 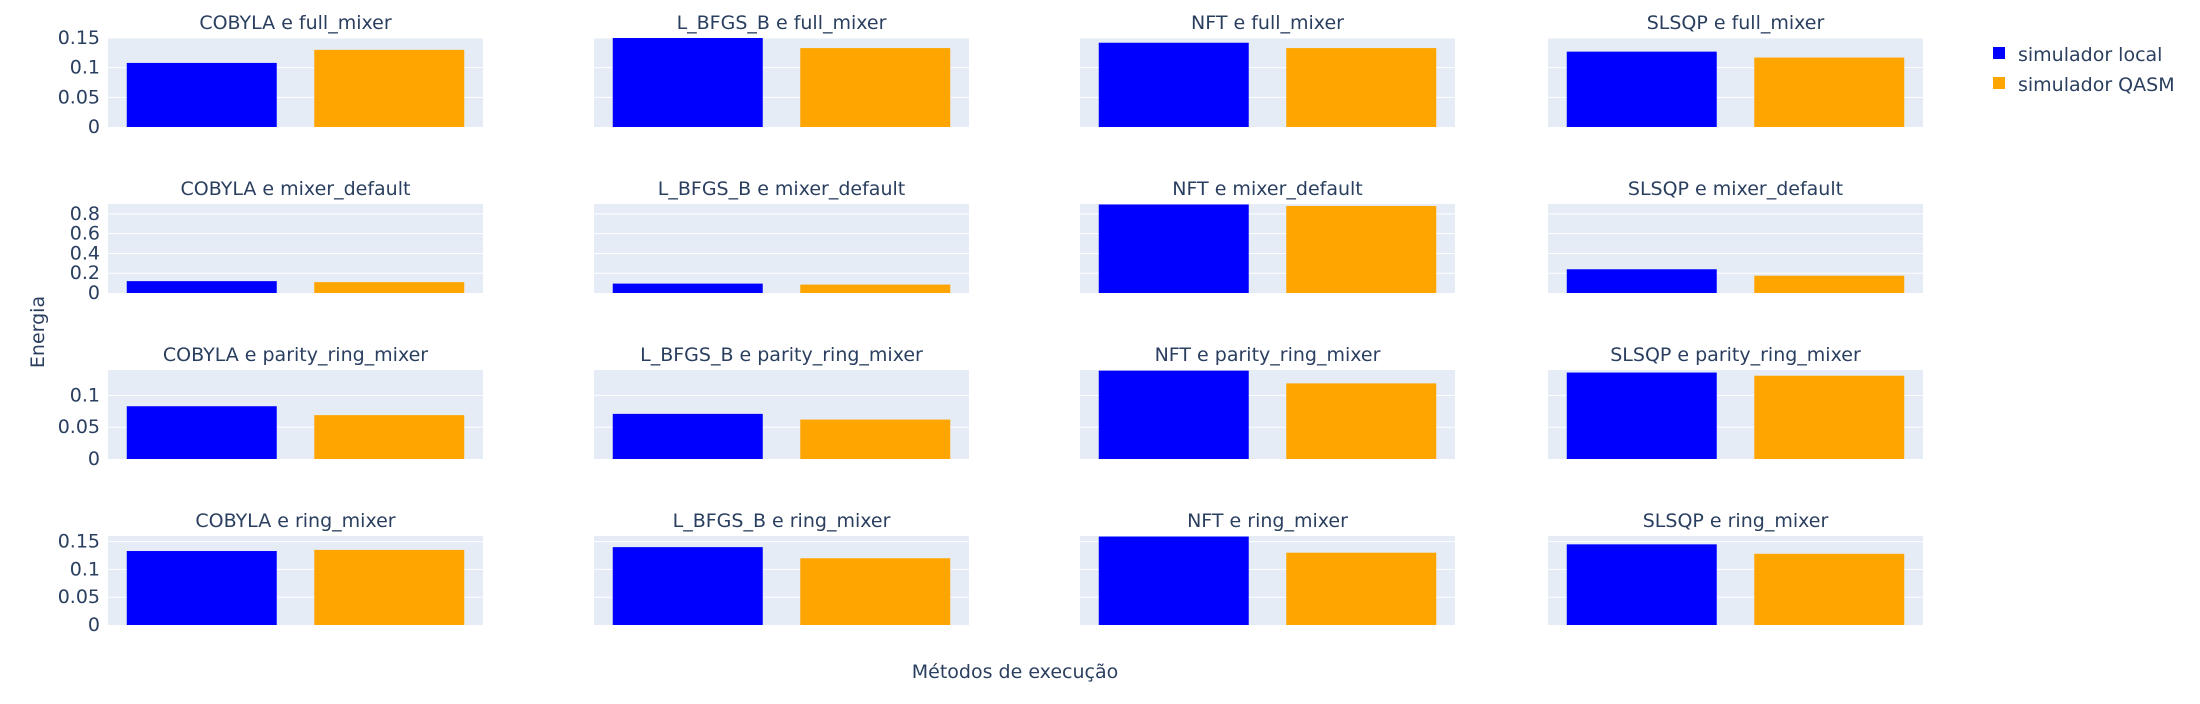 What do you see at coordinates (1015, 672) in the screenshot?
I see `x-axis-title: Métodos de execução` at bounding box center [1015, 672].